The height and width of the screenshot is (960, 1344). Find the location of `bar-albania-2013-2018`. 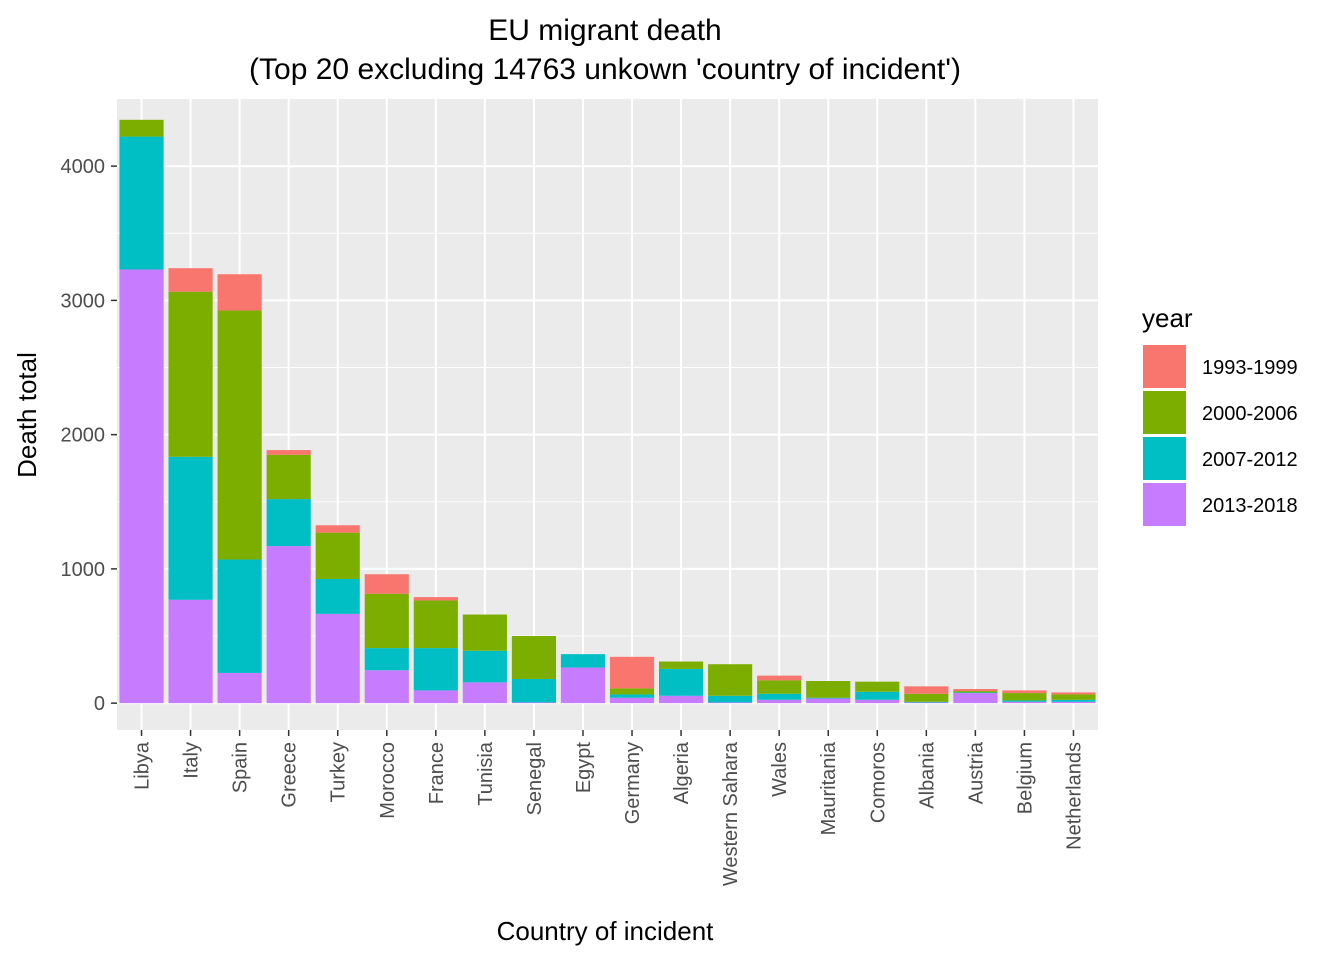

bar-albania-2013-2018 is located at coordinates (926, 703).